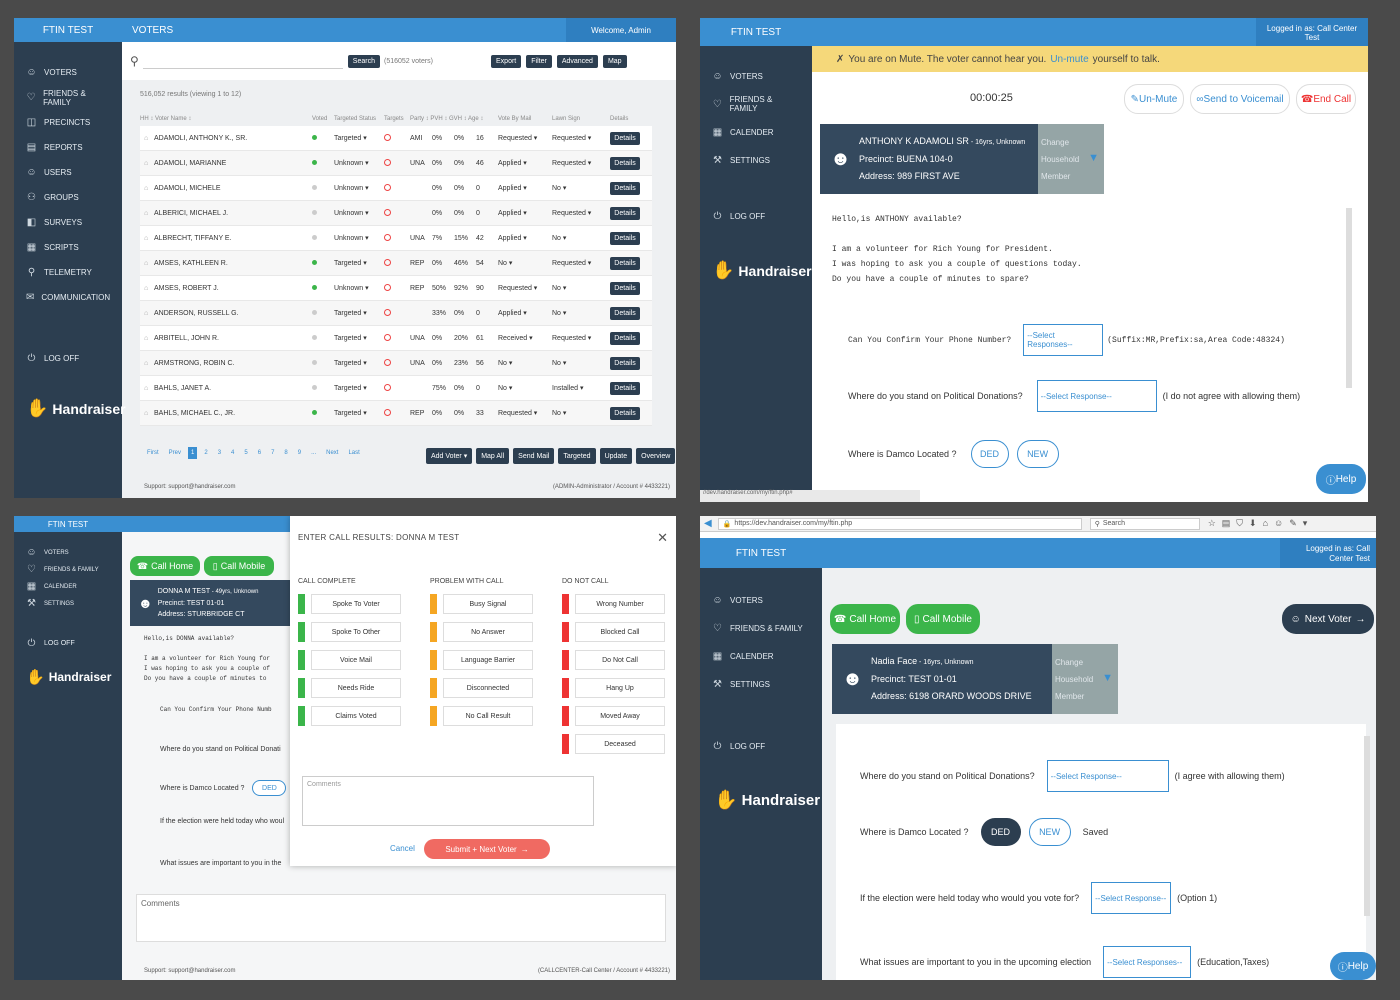 This screenshot has height=1000, width=1400. I want to click on voter-name-cell: ADAMOLI, ANTHONY K., SR., so click(201, 138).